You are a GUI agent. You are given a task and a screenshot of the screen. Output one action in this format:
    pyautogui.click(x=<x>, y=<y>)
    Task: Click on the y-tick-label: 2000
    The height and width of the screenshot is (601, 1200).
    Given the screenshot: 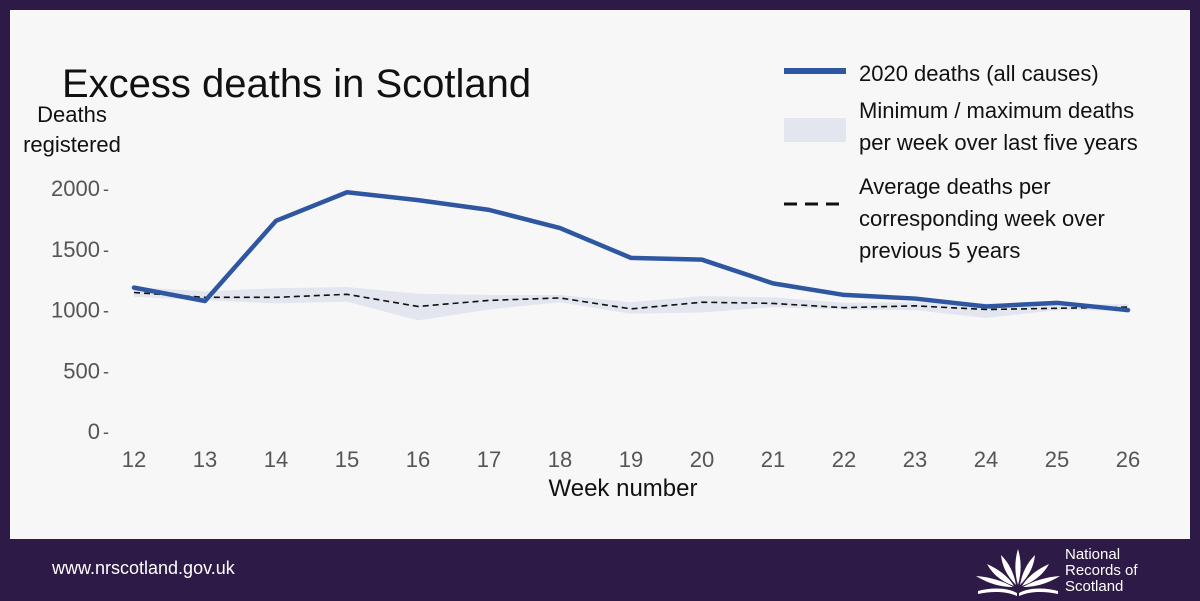 What is the action you would take?
    pyautogui.click(x=75, y=188)
    